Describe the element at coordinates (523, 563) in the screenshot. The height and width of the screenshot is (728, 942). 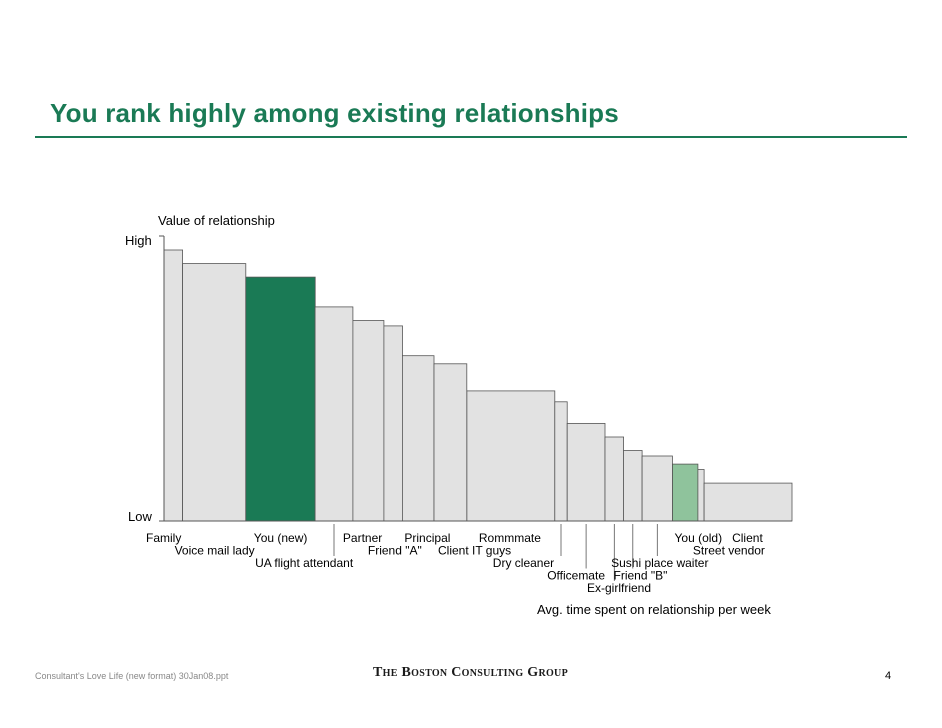
I see `category-label: Dry cleaner` at that location.